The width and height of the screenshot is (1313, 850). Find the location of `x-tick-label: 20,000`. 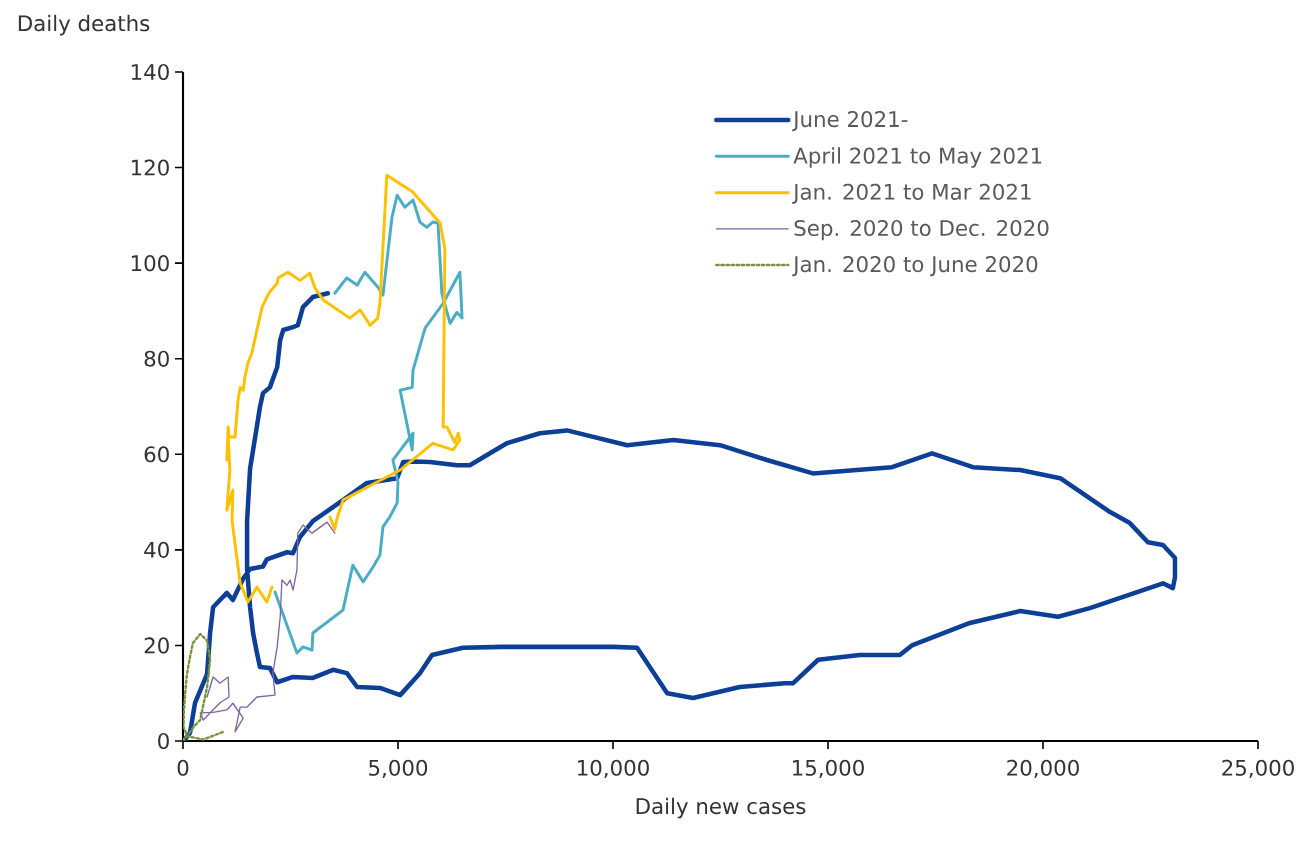

x-tick-label: 20,000 is located at coordinates (1043, 769).